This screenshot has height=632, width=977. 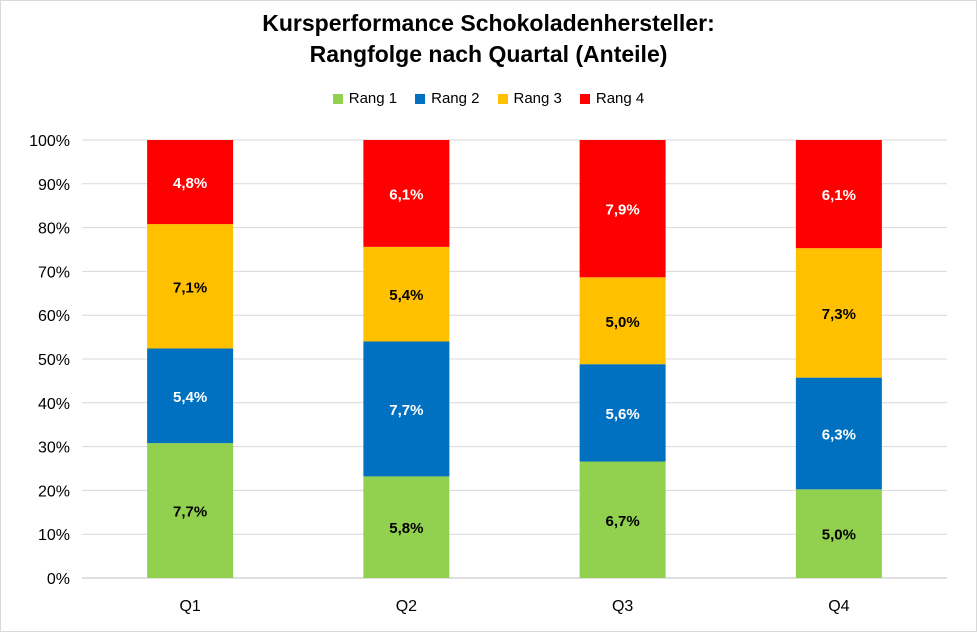 I want to click on legend: Rang 1 Rang 2 Rang 3 Rang 4, so click(x=488, y=98).